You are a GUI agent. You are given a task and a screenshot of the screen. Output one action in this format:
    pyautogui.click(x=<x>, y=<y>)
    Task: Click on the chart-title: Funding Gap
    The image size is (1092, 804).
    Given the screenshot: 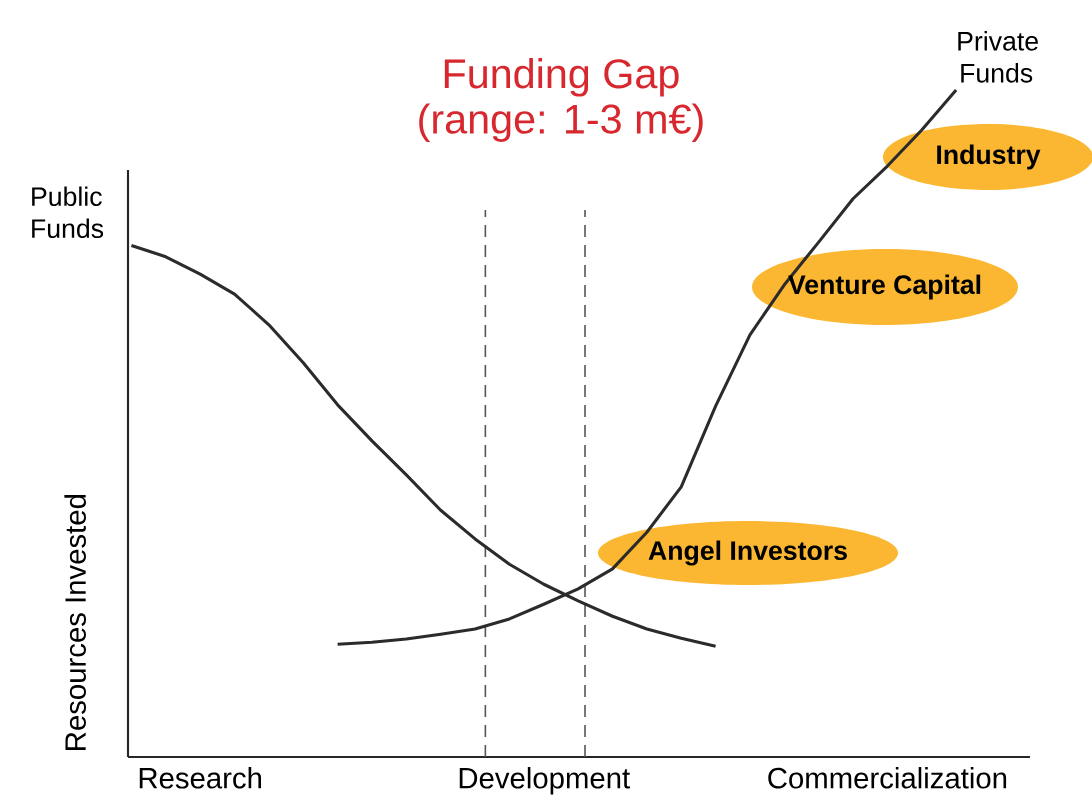 What is the action you would take?
    pyautogui.click(x=561, y=77)
    